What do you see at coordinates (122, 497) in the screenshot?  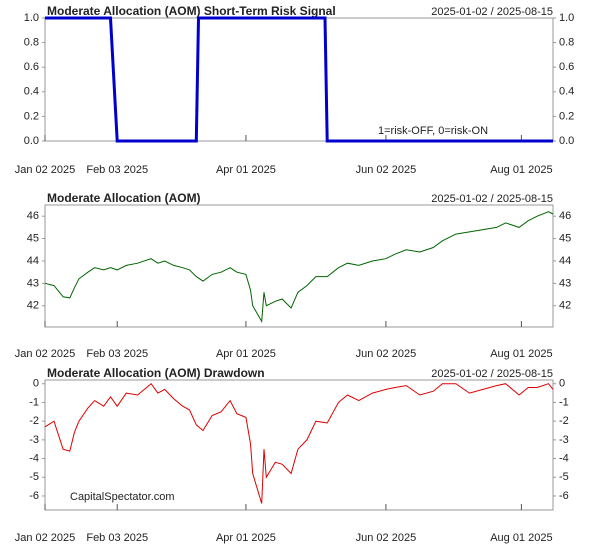 I see `annotation: CapitalSpectator.com` at bounding box center [122, 497].